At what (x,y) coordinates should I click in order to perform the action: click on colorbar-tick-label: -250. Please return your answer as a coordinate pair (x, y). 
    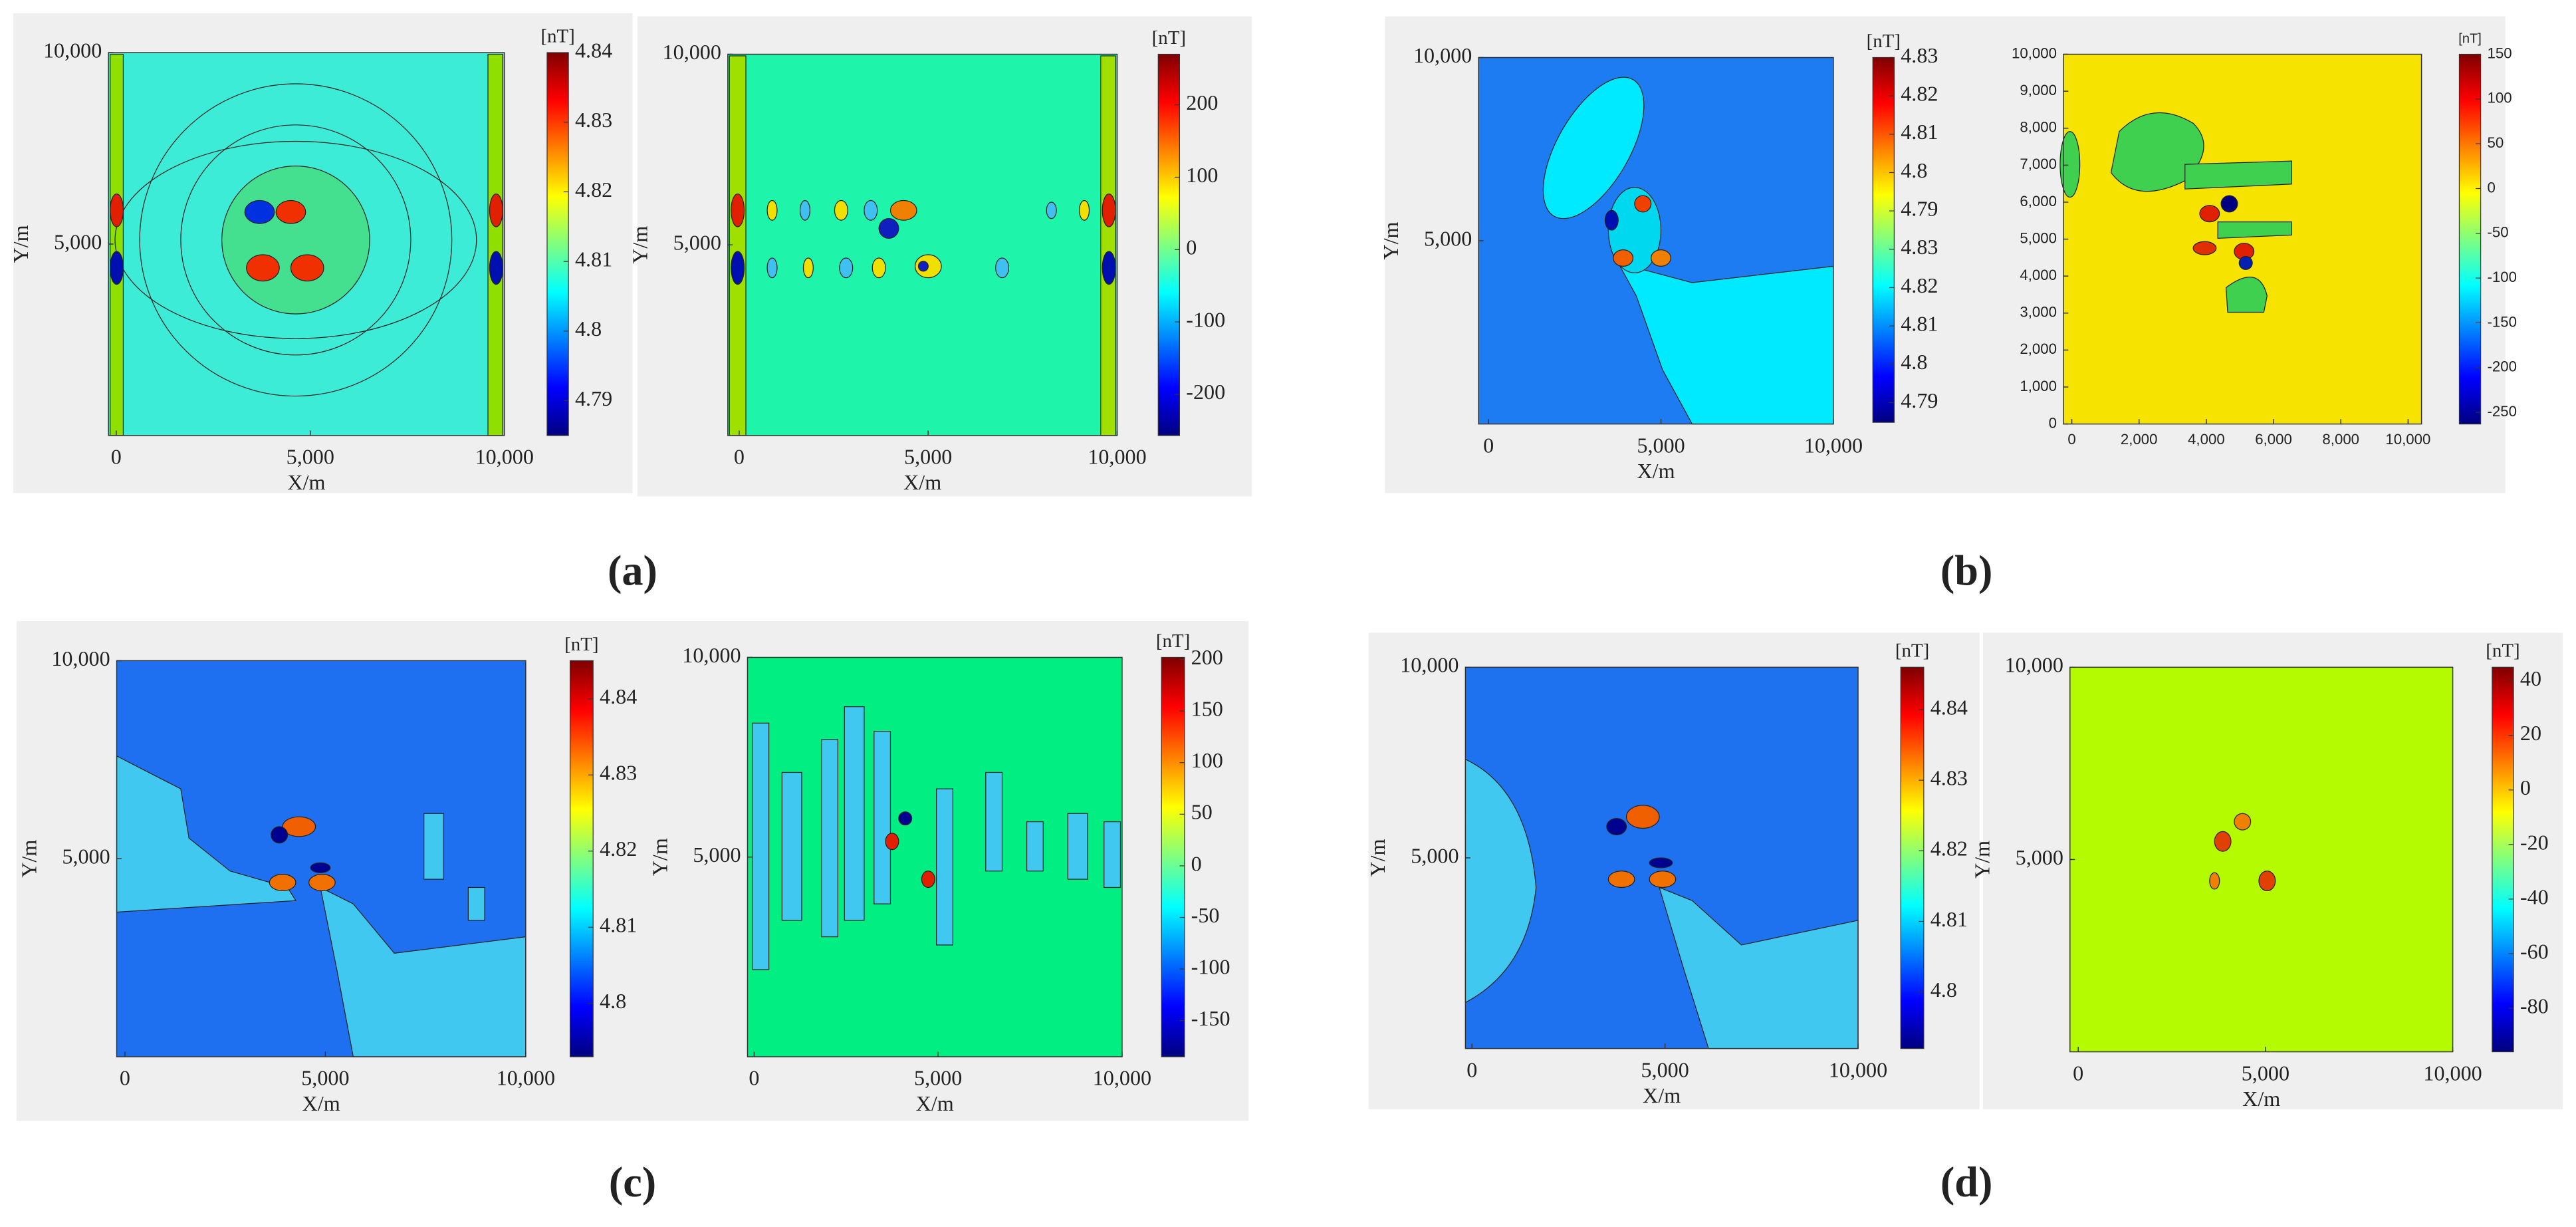
    Looking at the image, I should click on (2502, 411).